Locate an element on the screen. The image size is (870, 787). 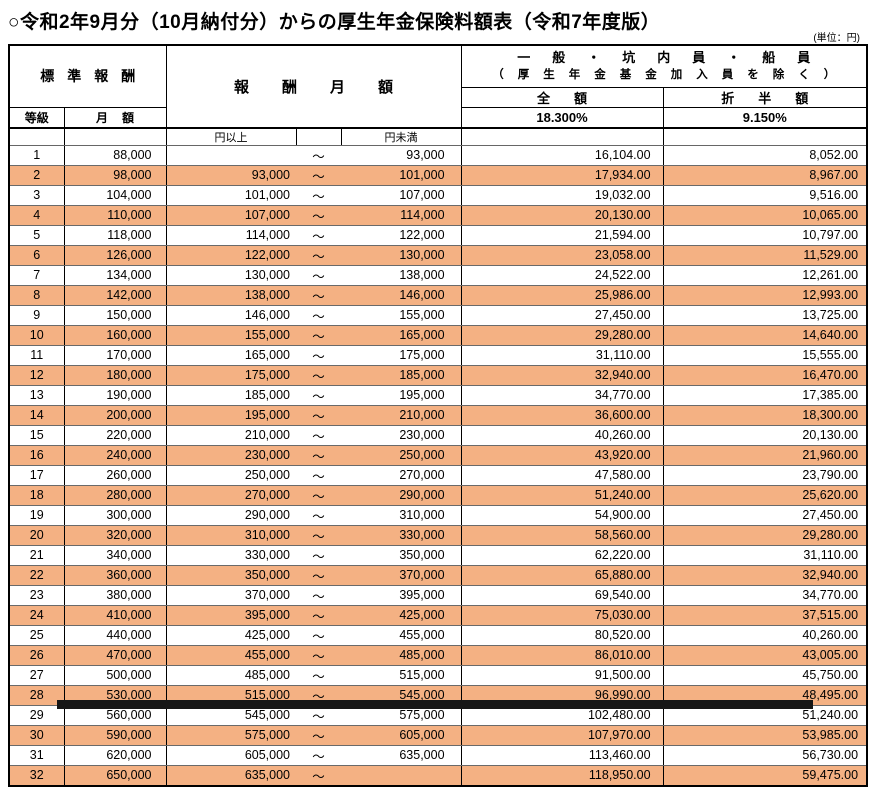
full-premium-cell: 21,594.00 is located at coordinates (562, 235).